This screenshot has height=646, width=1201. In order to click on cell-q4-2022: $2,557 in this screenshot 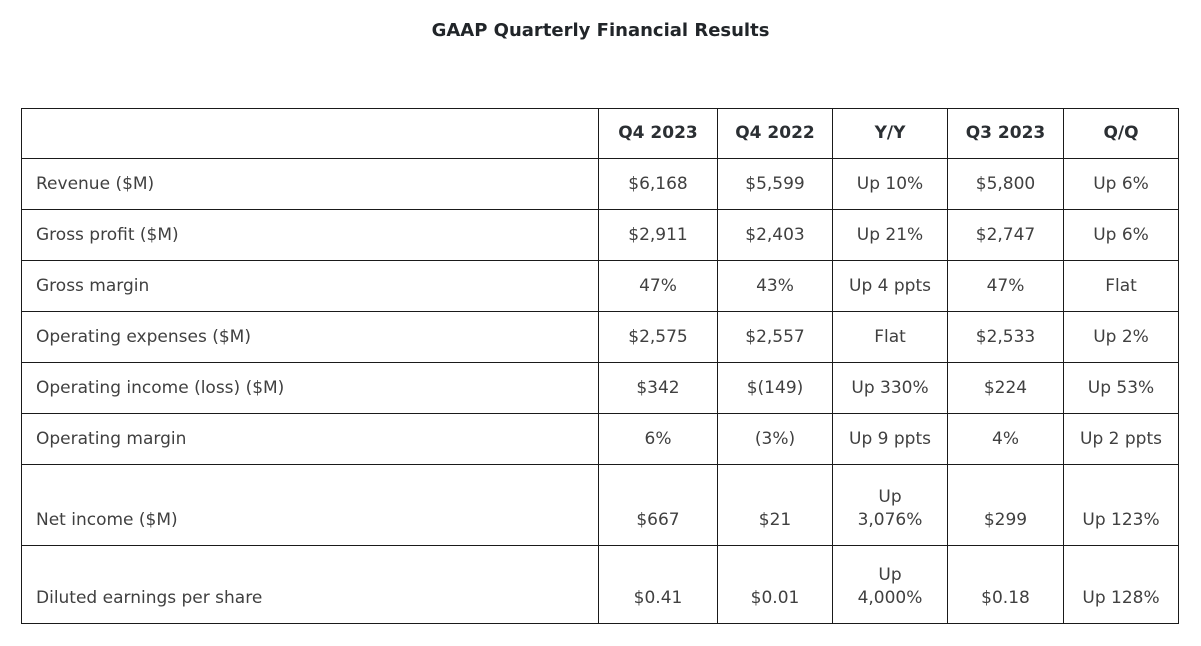, I will do `click(775, 337)`.